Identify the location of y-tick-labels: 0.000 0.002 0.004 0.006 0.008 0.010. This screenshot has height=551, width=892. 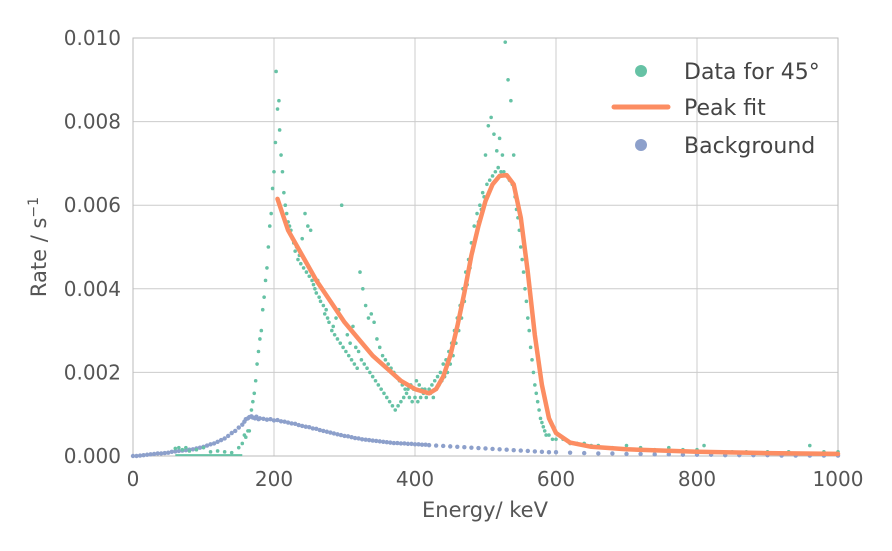
(92, 247).